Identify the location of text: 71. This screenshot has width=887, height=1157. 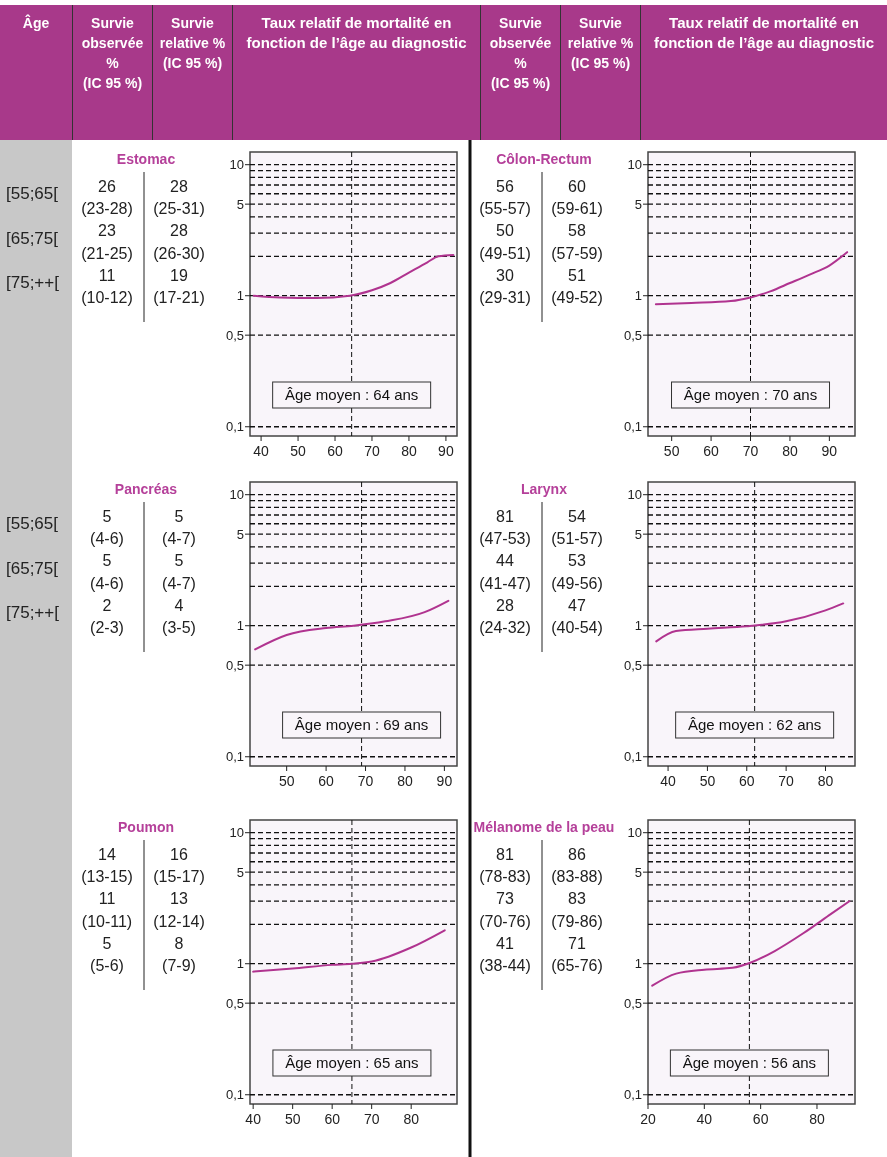
(577, 943).